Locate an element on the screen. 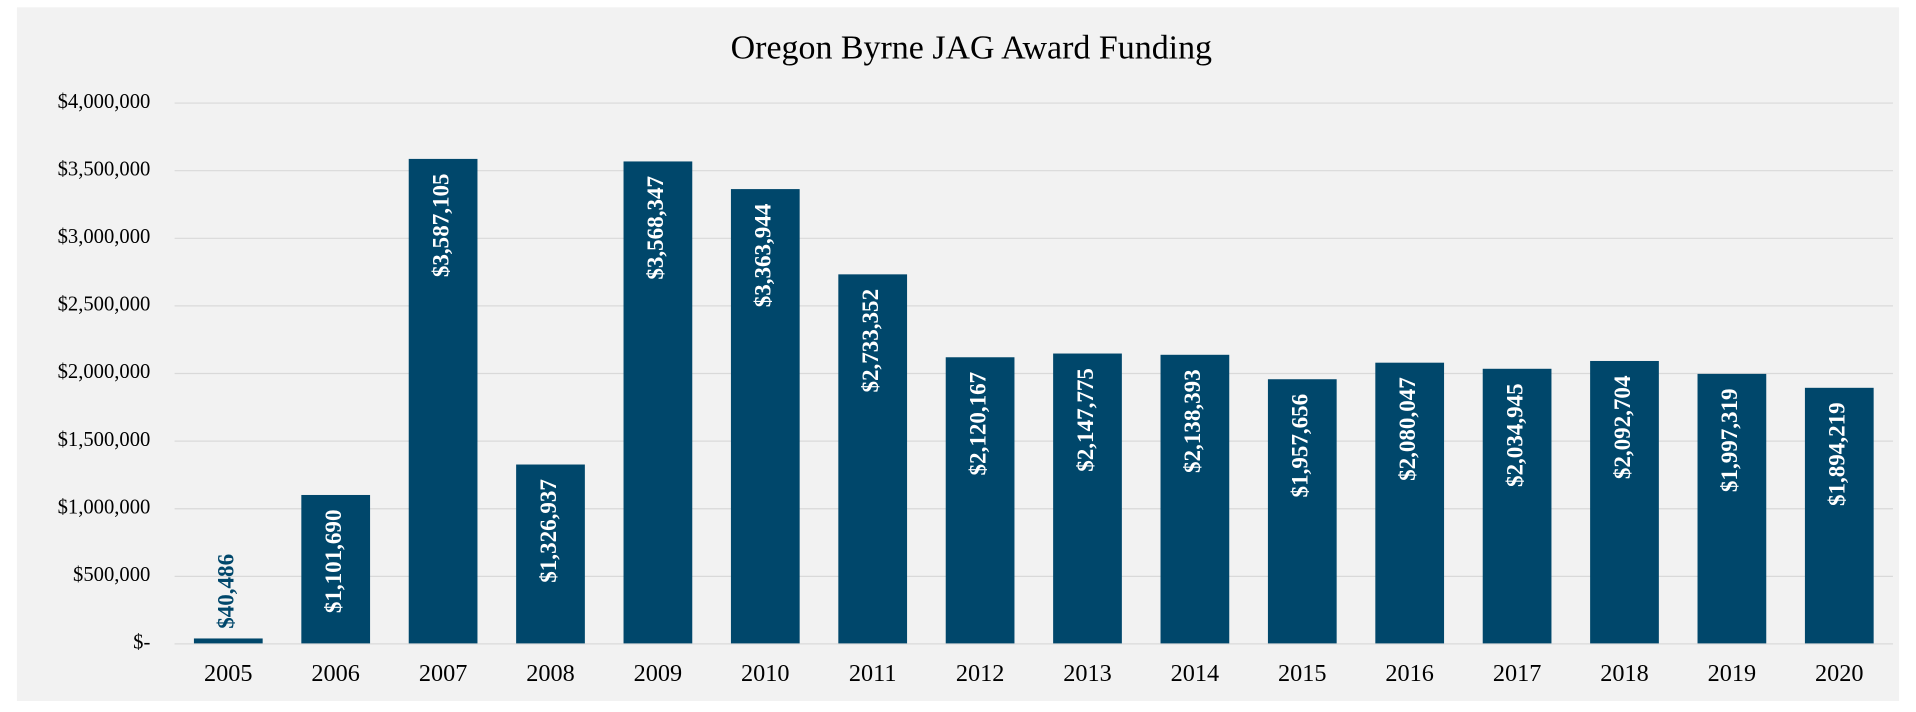  data-label: $3,568,347 is located at coordinates (655, 228).